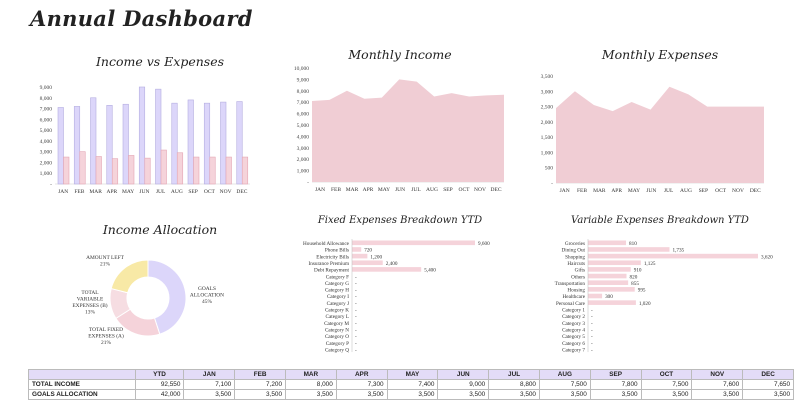 The image size is (794, 403). Describe the element at coordinates (547, 123) in the screenshot. I see `y-tick-label: 2,000` at that location.